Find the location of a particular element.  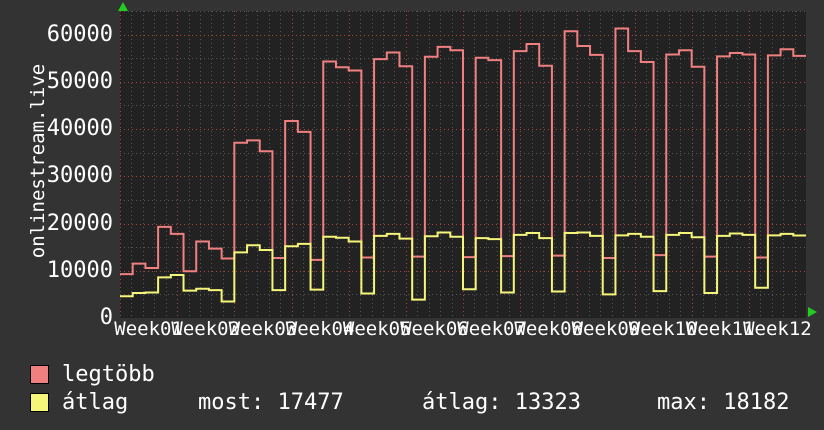

x-tick-label: Week08 is located at coordinates (549, 329).